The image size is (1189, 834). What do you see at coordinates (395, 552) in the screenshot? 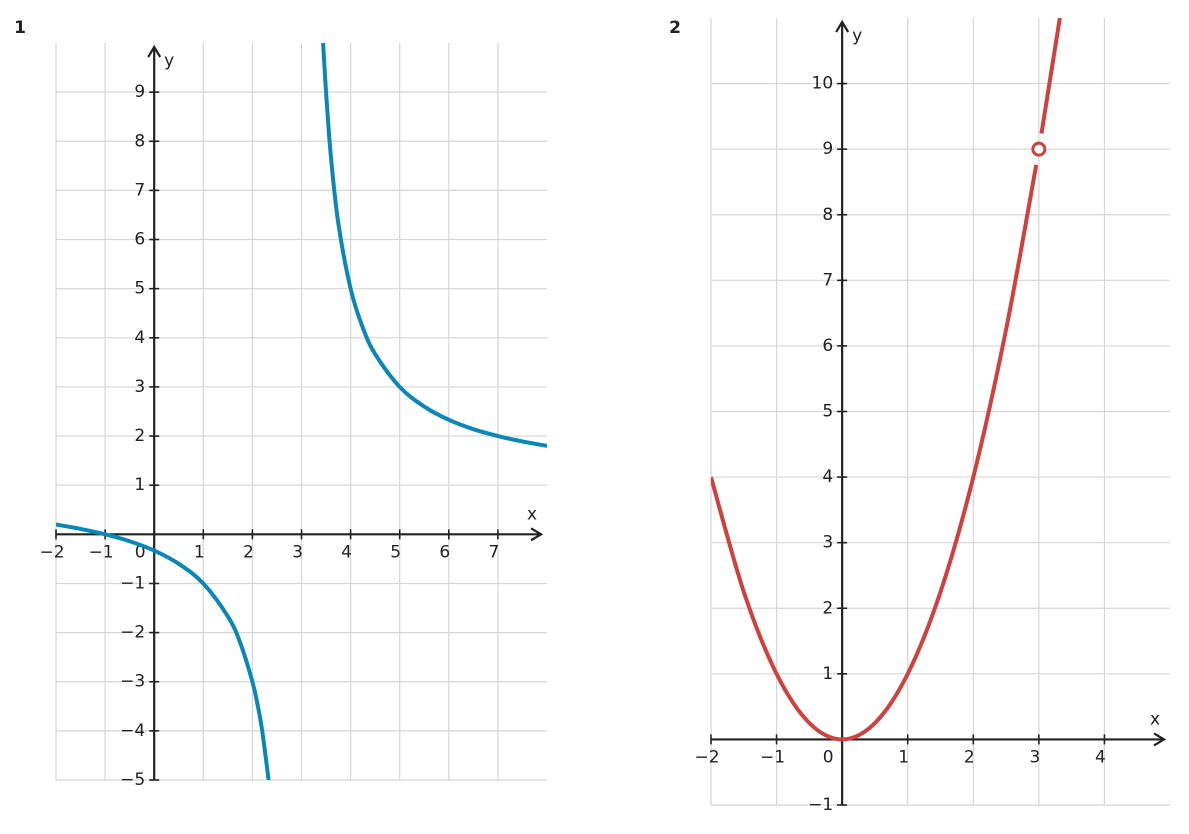
I see `x-tick-label: 5` at bounding box center [395, 552].